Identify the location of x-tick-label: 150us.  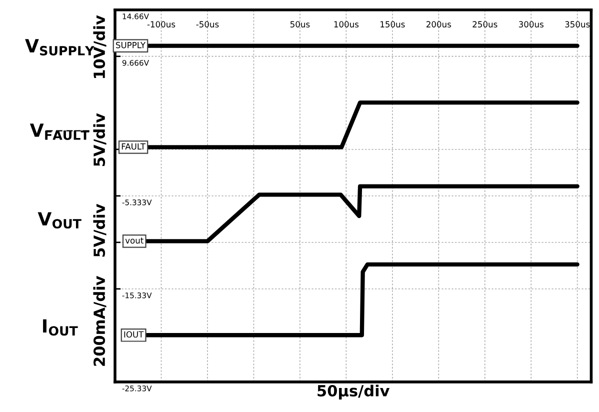
(392, 24).